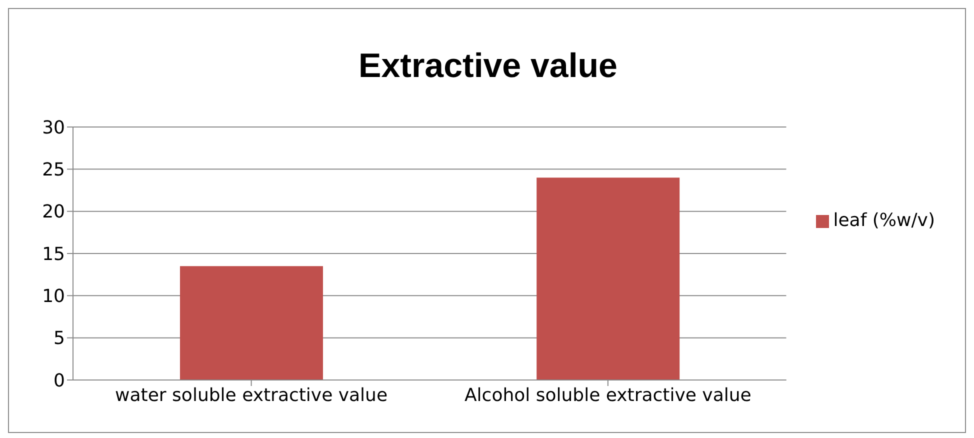  Describe the element at coordinates (488, 66) in the screenshot. I see `chart-title: Extractive value` at that location.